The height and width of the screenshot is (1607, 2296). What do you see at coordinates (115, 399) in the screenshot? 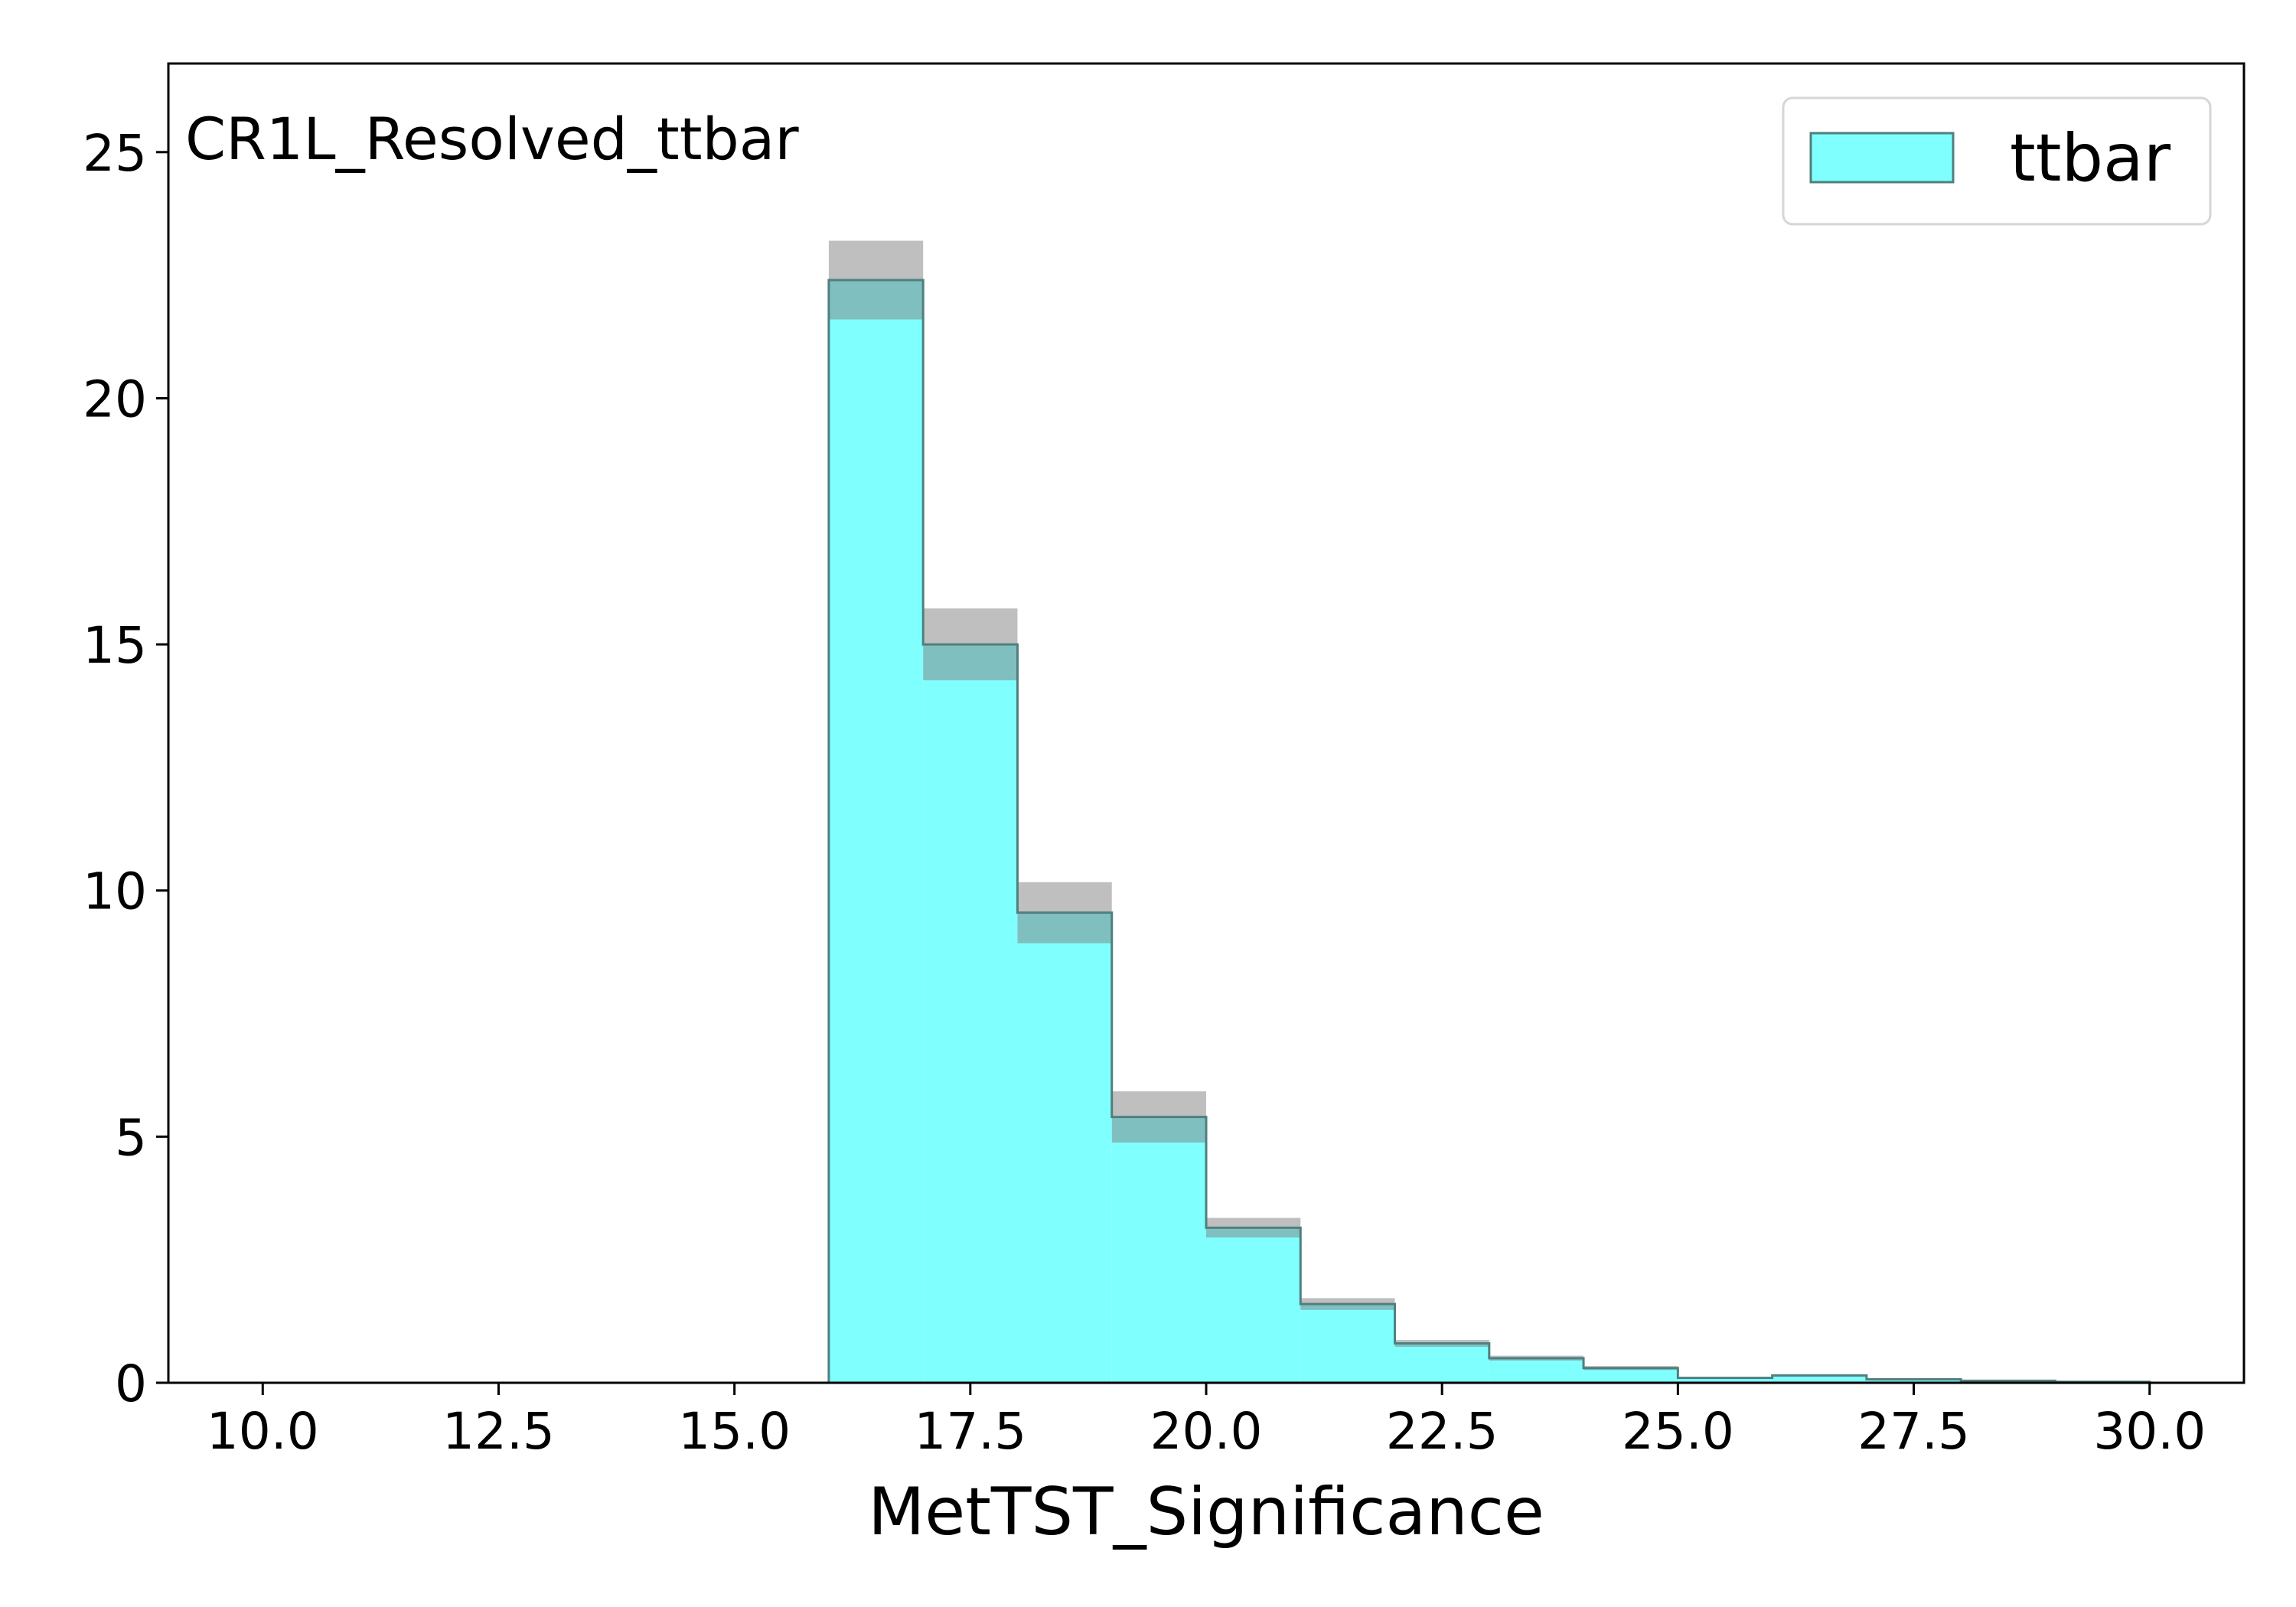
I see `y-tick-label: 20` at bounding box center [115, 399].